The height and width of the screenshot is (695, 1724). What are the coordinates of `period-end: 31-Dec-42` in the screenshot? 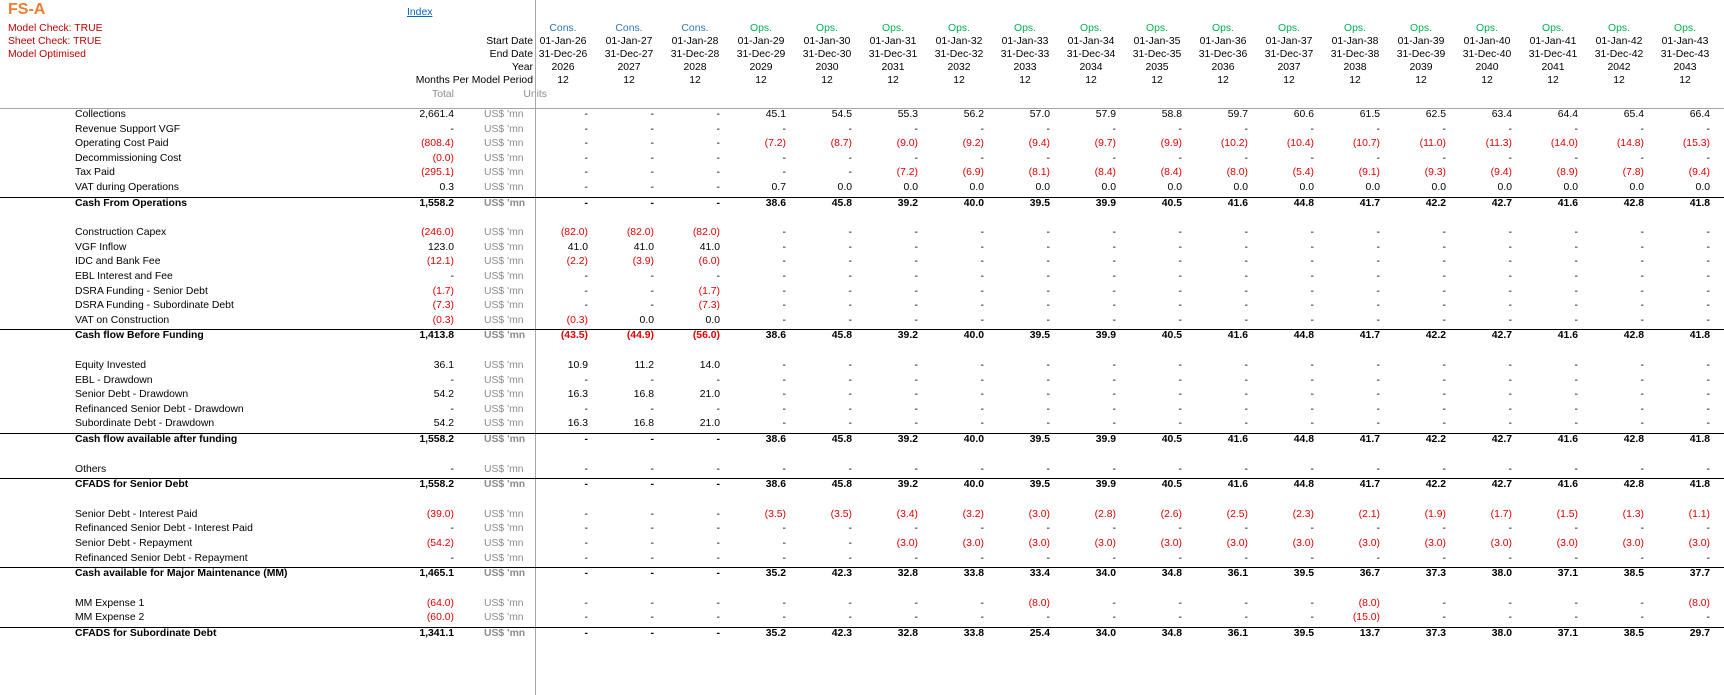 It's located at (1619, 54).